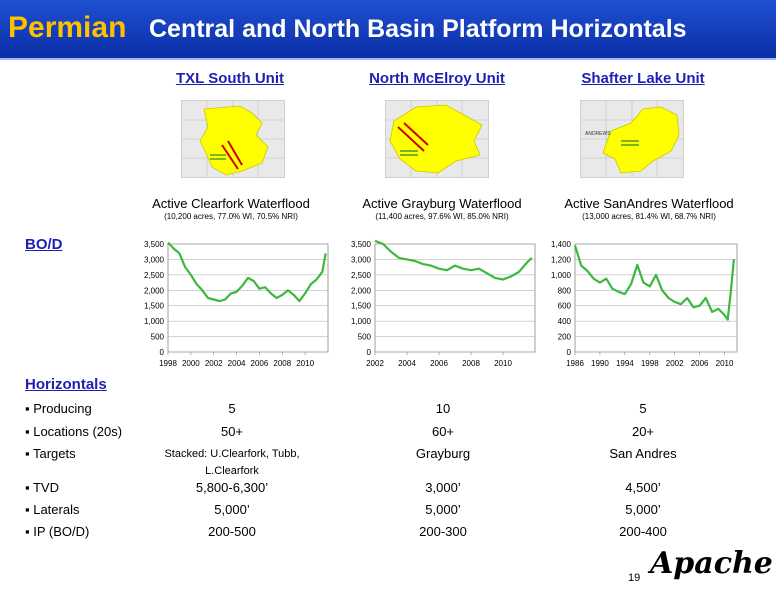 The width and height of the screenshot is (776, 600). What do you see at coordinates (67, 27) in the screenshot?
I see `header-region-title: Permian` at bounding box center [67, 27].